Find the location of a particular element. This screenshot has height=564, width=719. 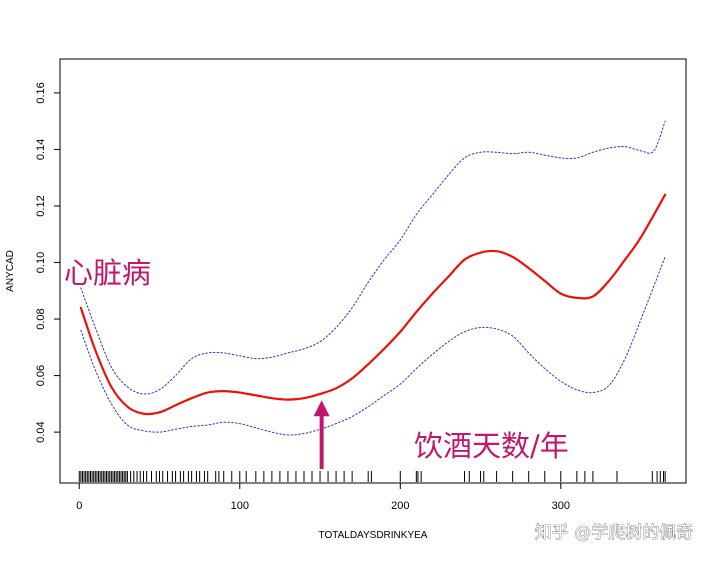

y-axis: 0.04 0.06 0.08 0.10 0.12 0.14 0.16 is located at coordinates (47, 262).